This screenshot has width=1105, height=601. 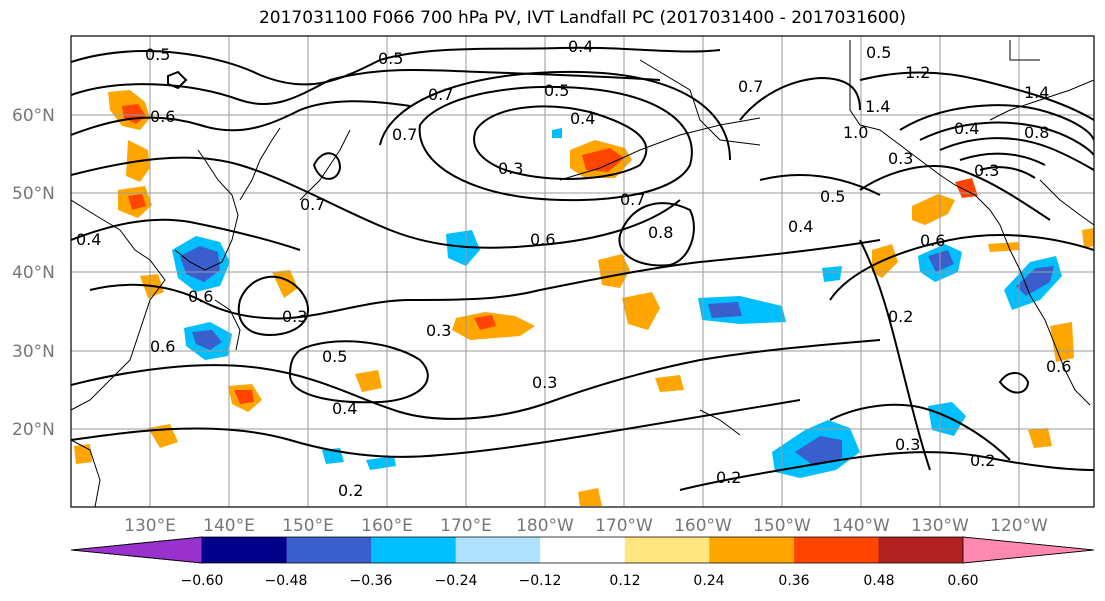 What do you see at coordinates (136, 550) in the screenshot?
I see `colorbar-extend-low` at bounding box center [136, 550].